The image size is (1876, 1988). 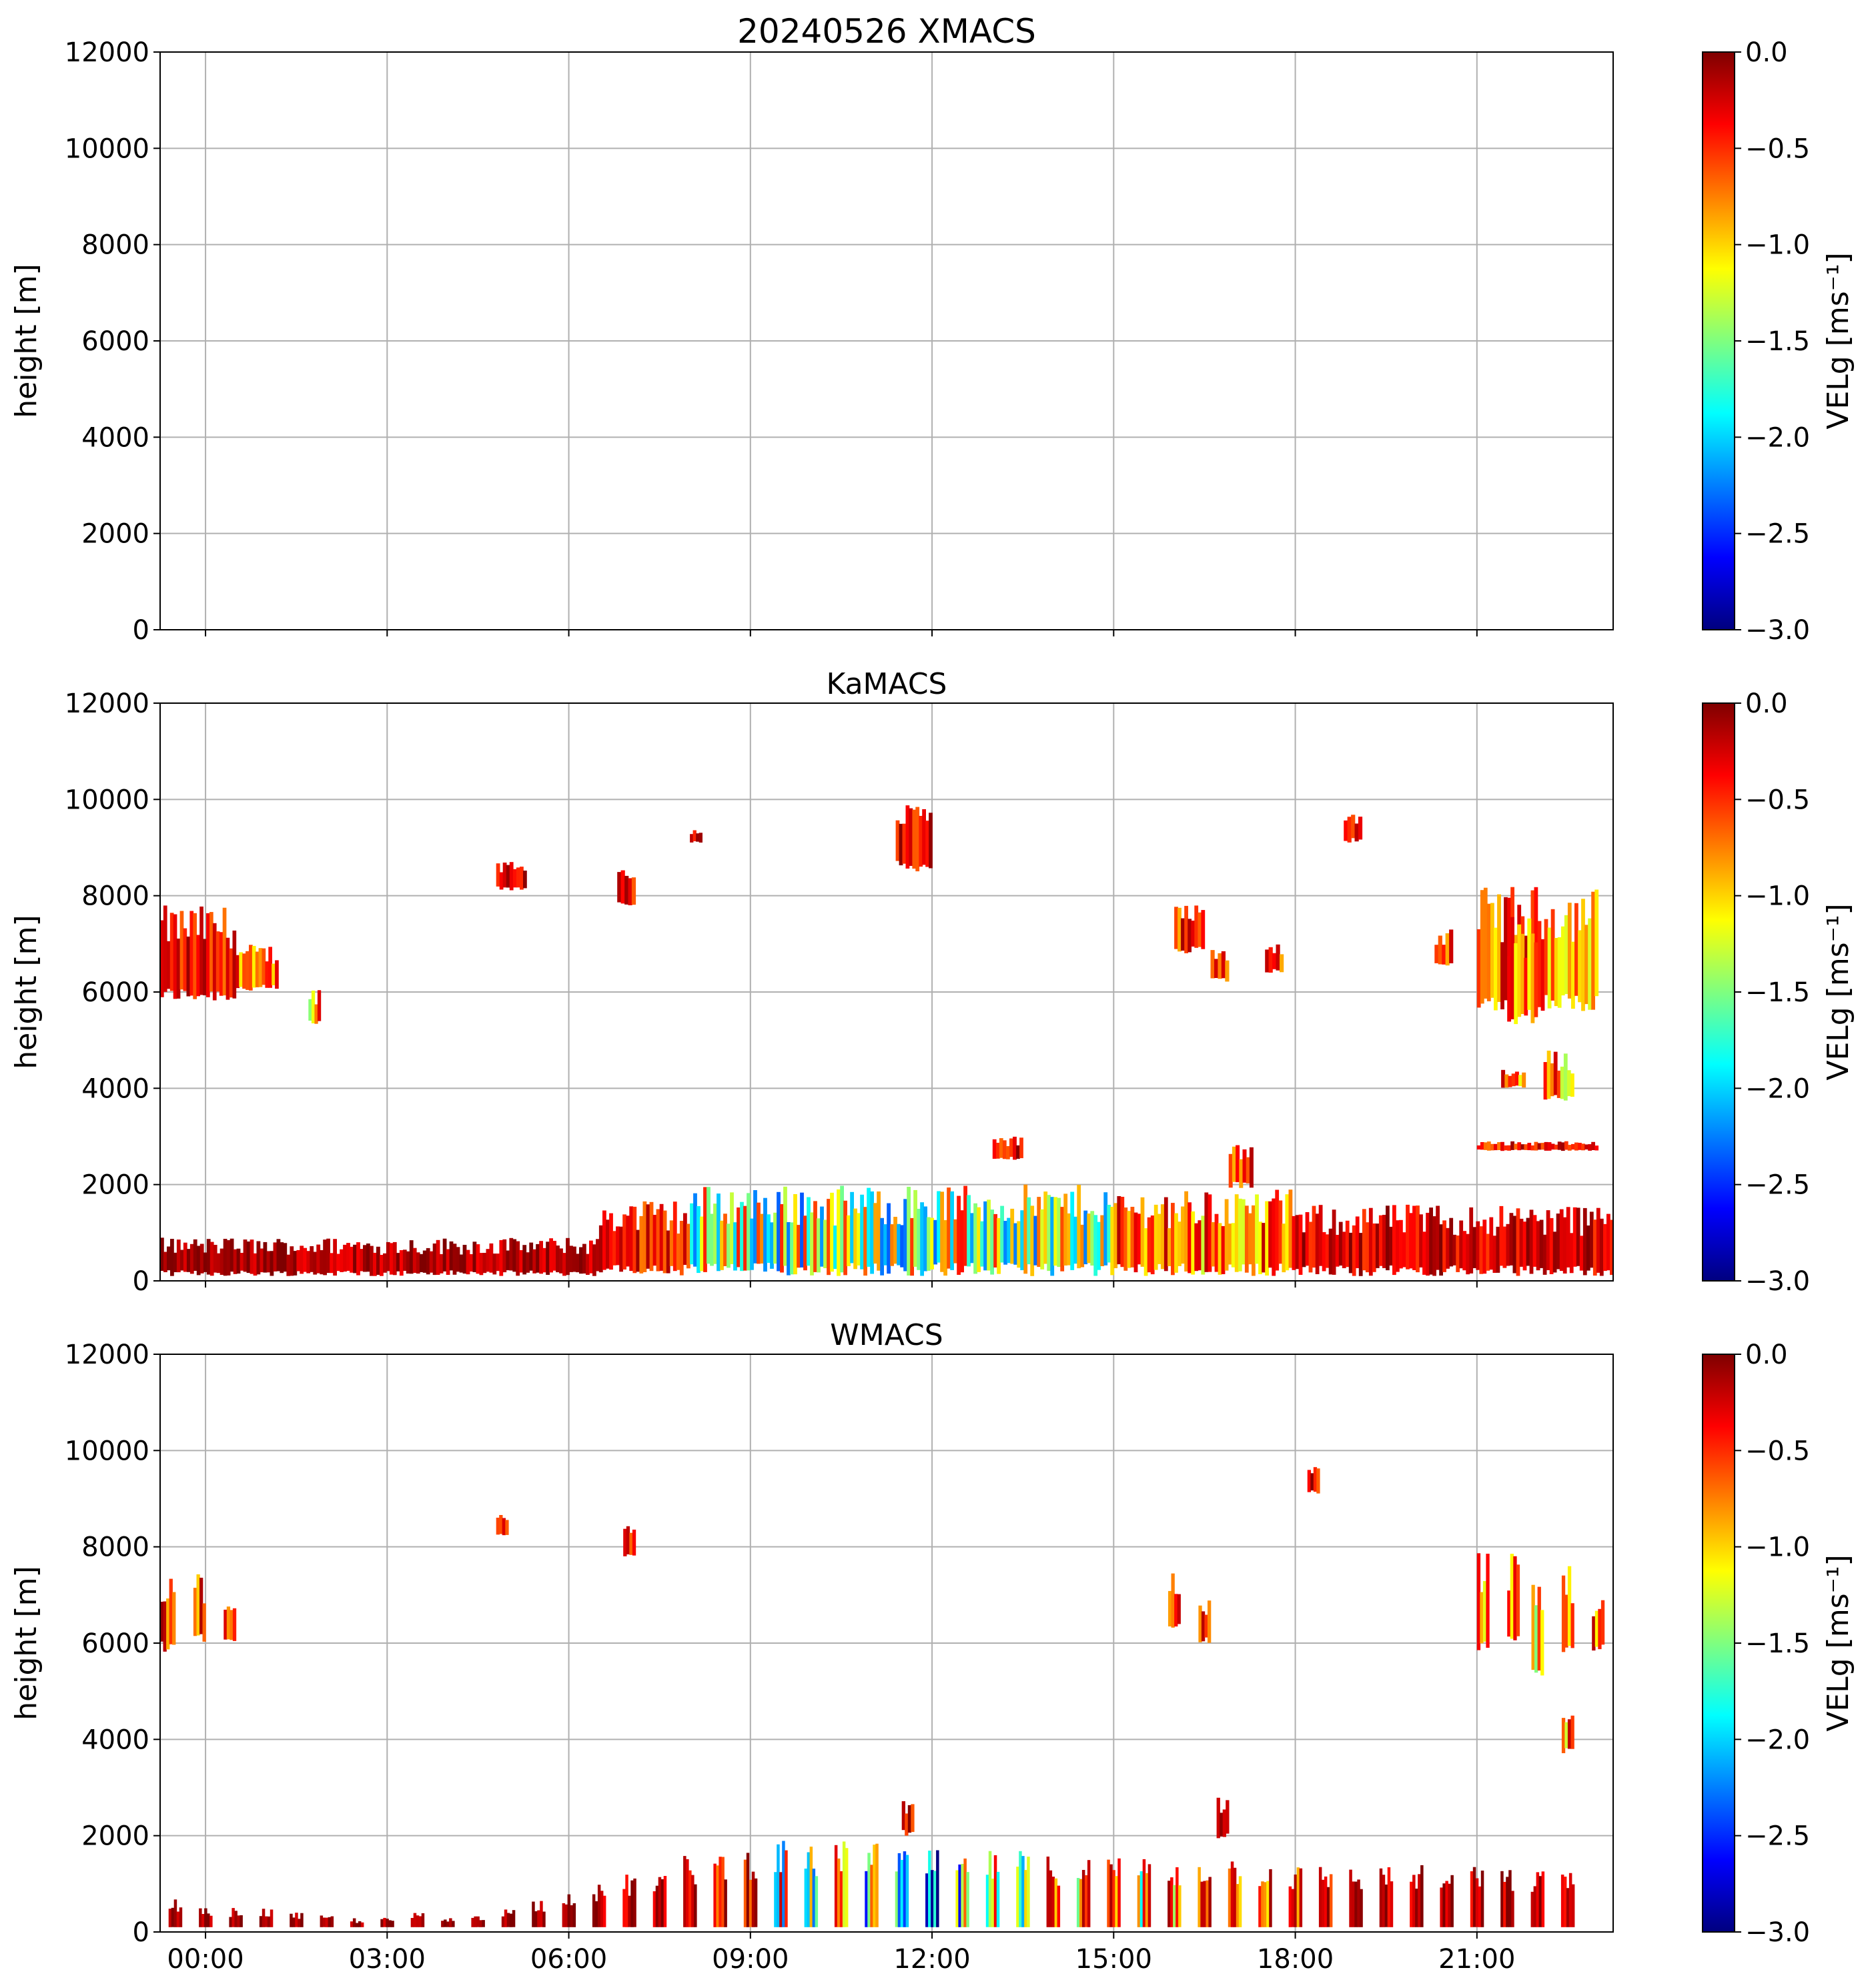 What do you see at coordinates (1777, 534) in the screenshot?
I see `colorbar-tick-label: −2.5` at bounding box center [1777, 534].